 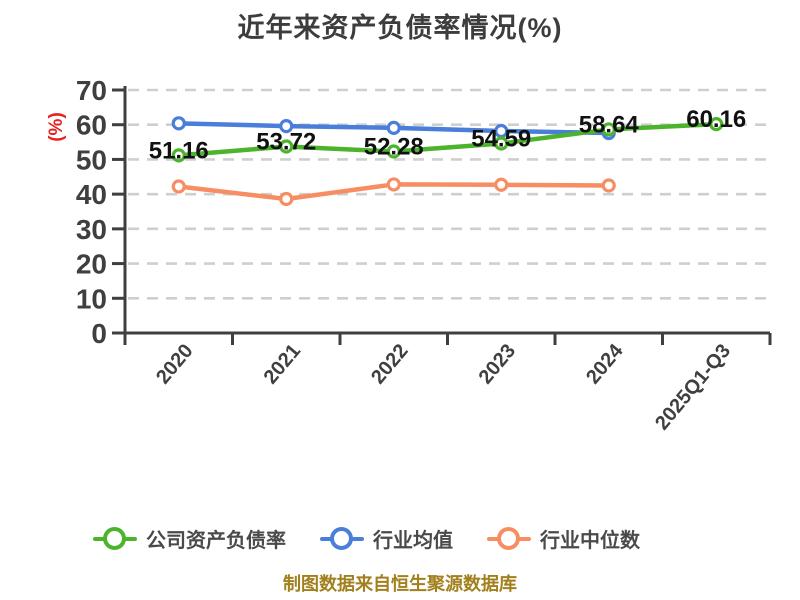 I want to click on x-tick-label: 2024, so click(x=605, y=363).